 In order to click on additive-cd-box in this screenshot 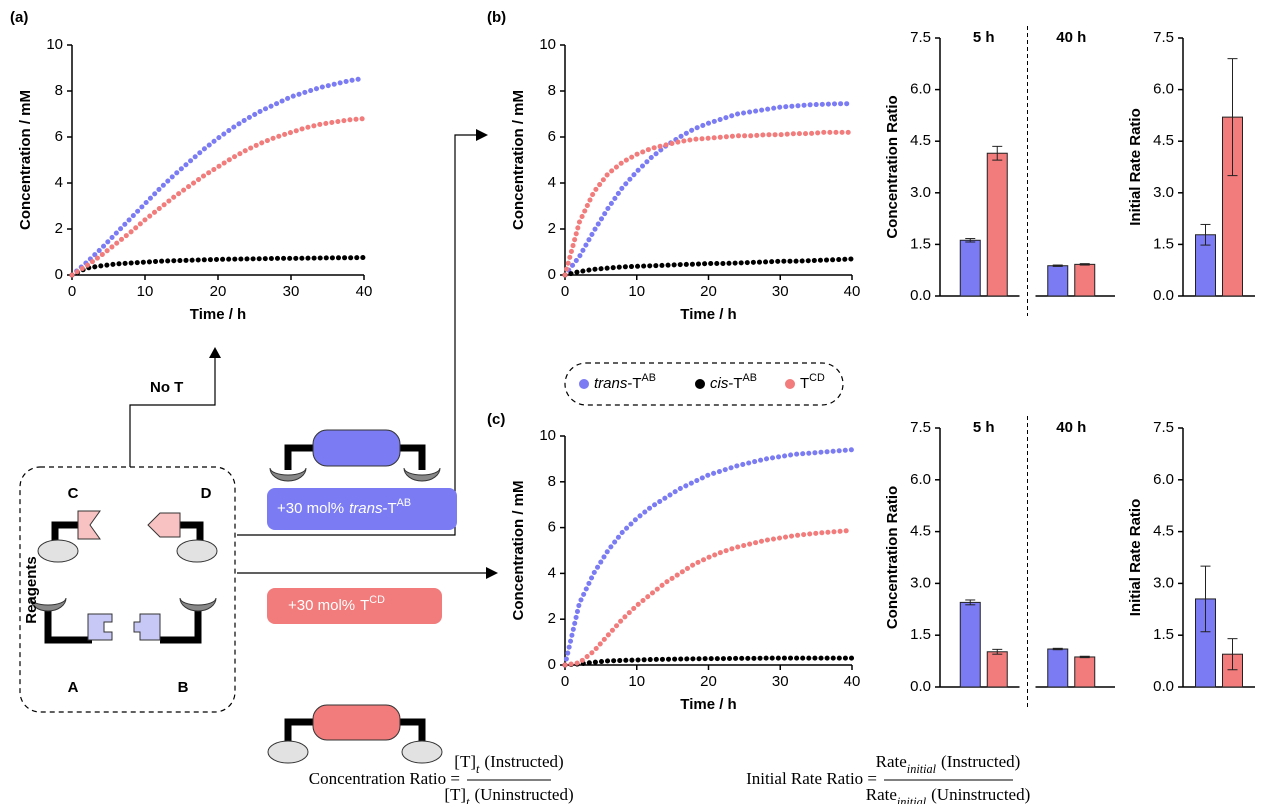, I will do `click(354, 606)`.